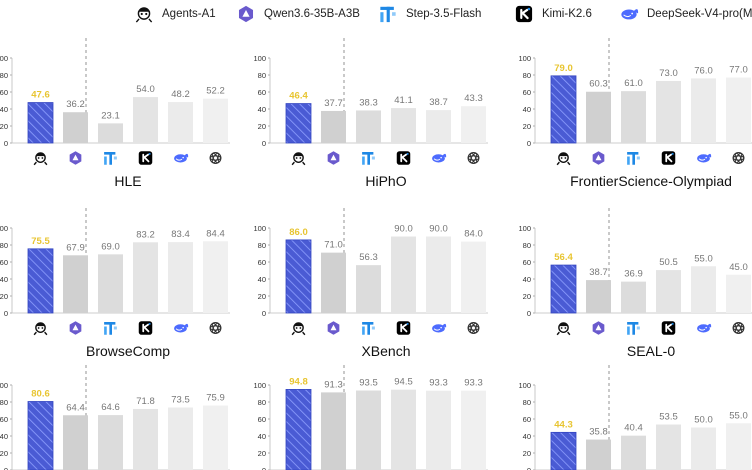  What do you see at coordinates (563, 424) in the screenshot?
I see `bar-value-label: 44.3` at bounding box center [563, 424].